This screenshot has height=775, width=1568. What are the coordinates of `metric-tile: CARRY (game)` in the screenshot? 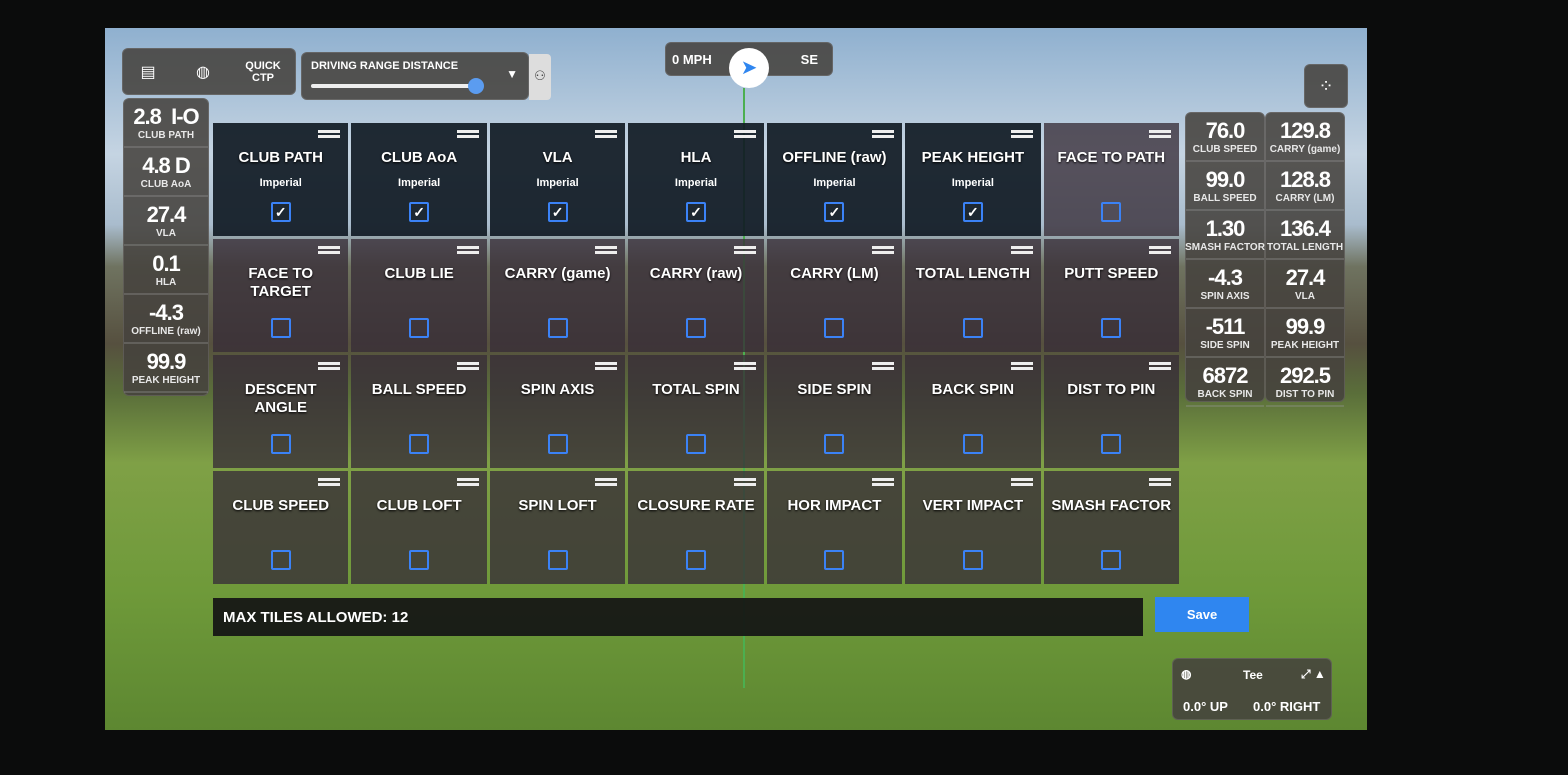 It's located at (557, 295).